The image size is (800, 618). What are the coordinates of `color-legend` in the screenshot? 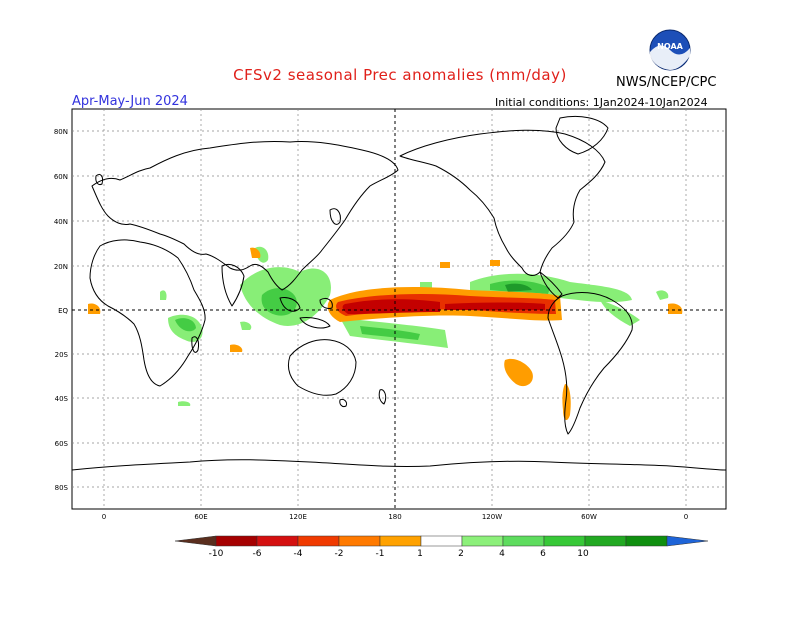 It's located at (441, 541).